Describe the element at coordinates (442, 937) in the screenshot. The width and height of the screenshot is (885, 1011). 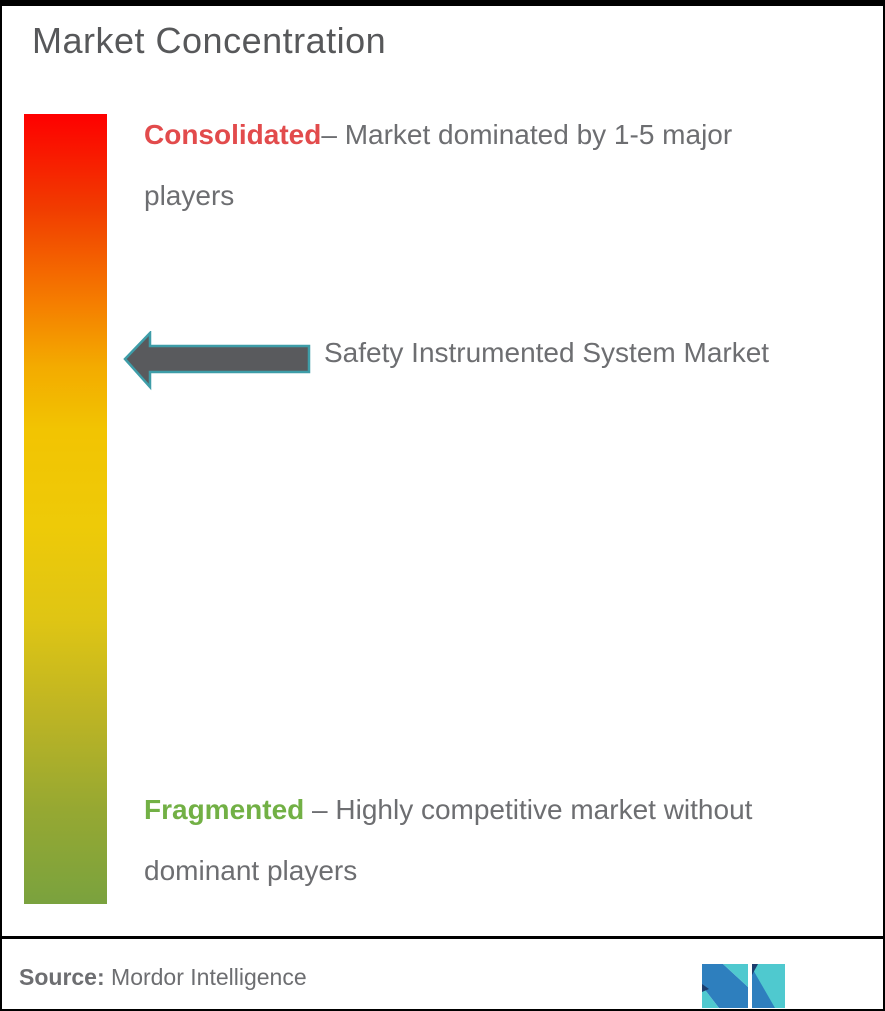
I see `footer-divider` at that location.